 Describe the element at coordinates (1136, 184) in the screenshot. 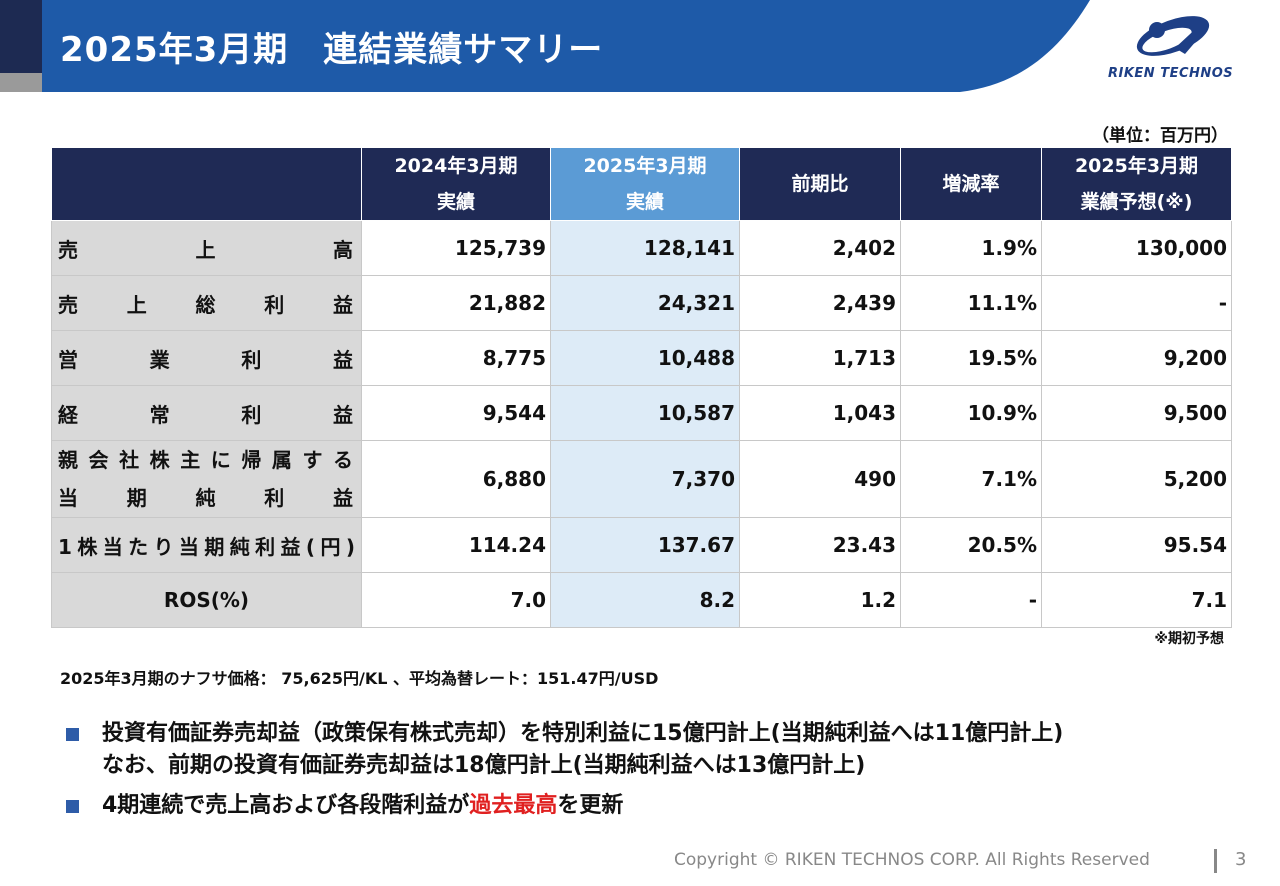

I see `column-header: 2025年3月期 業績予想(※)` at that location.